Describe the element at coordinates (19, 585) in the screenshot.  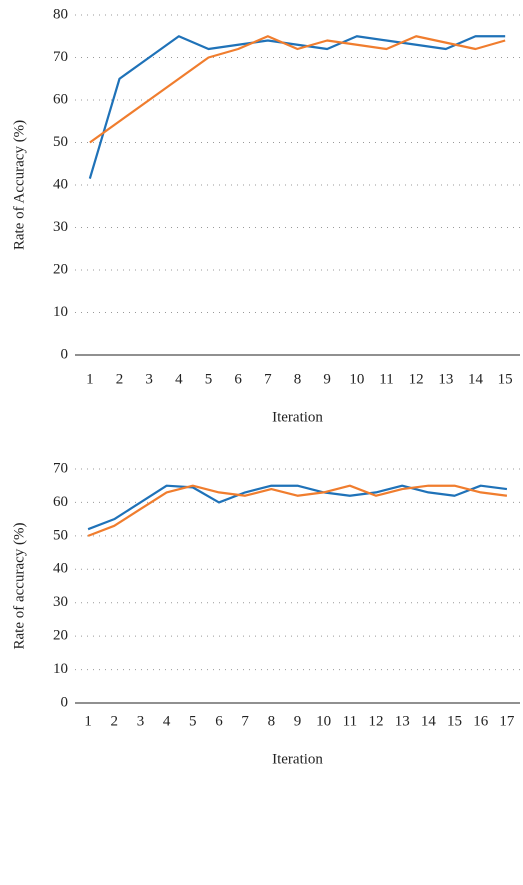
I see `y-axis-label: Rate of accuracy (%)` at that location.